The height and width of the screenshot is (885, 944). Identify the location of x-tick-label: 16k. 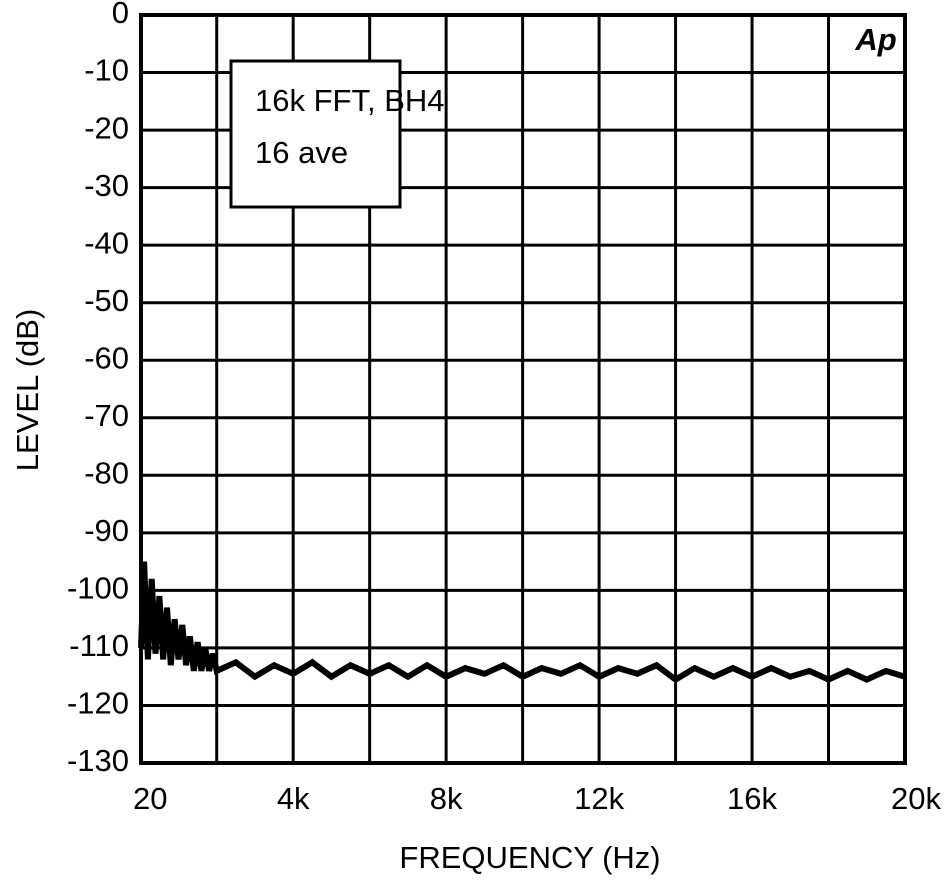
(752, 798).